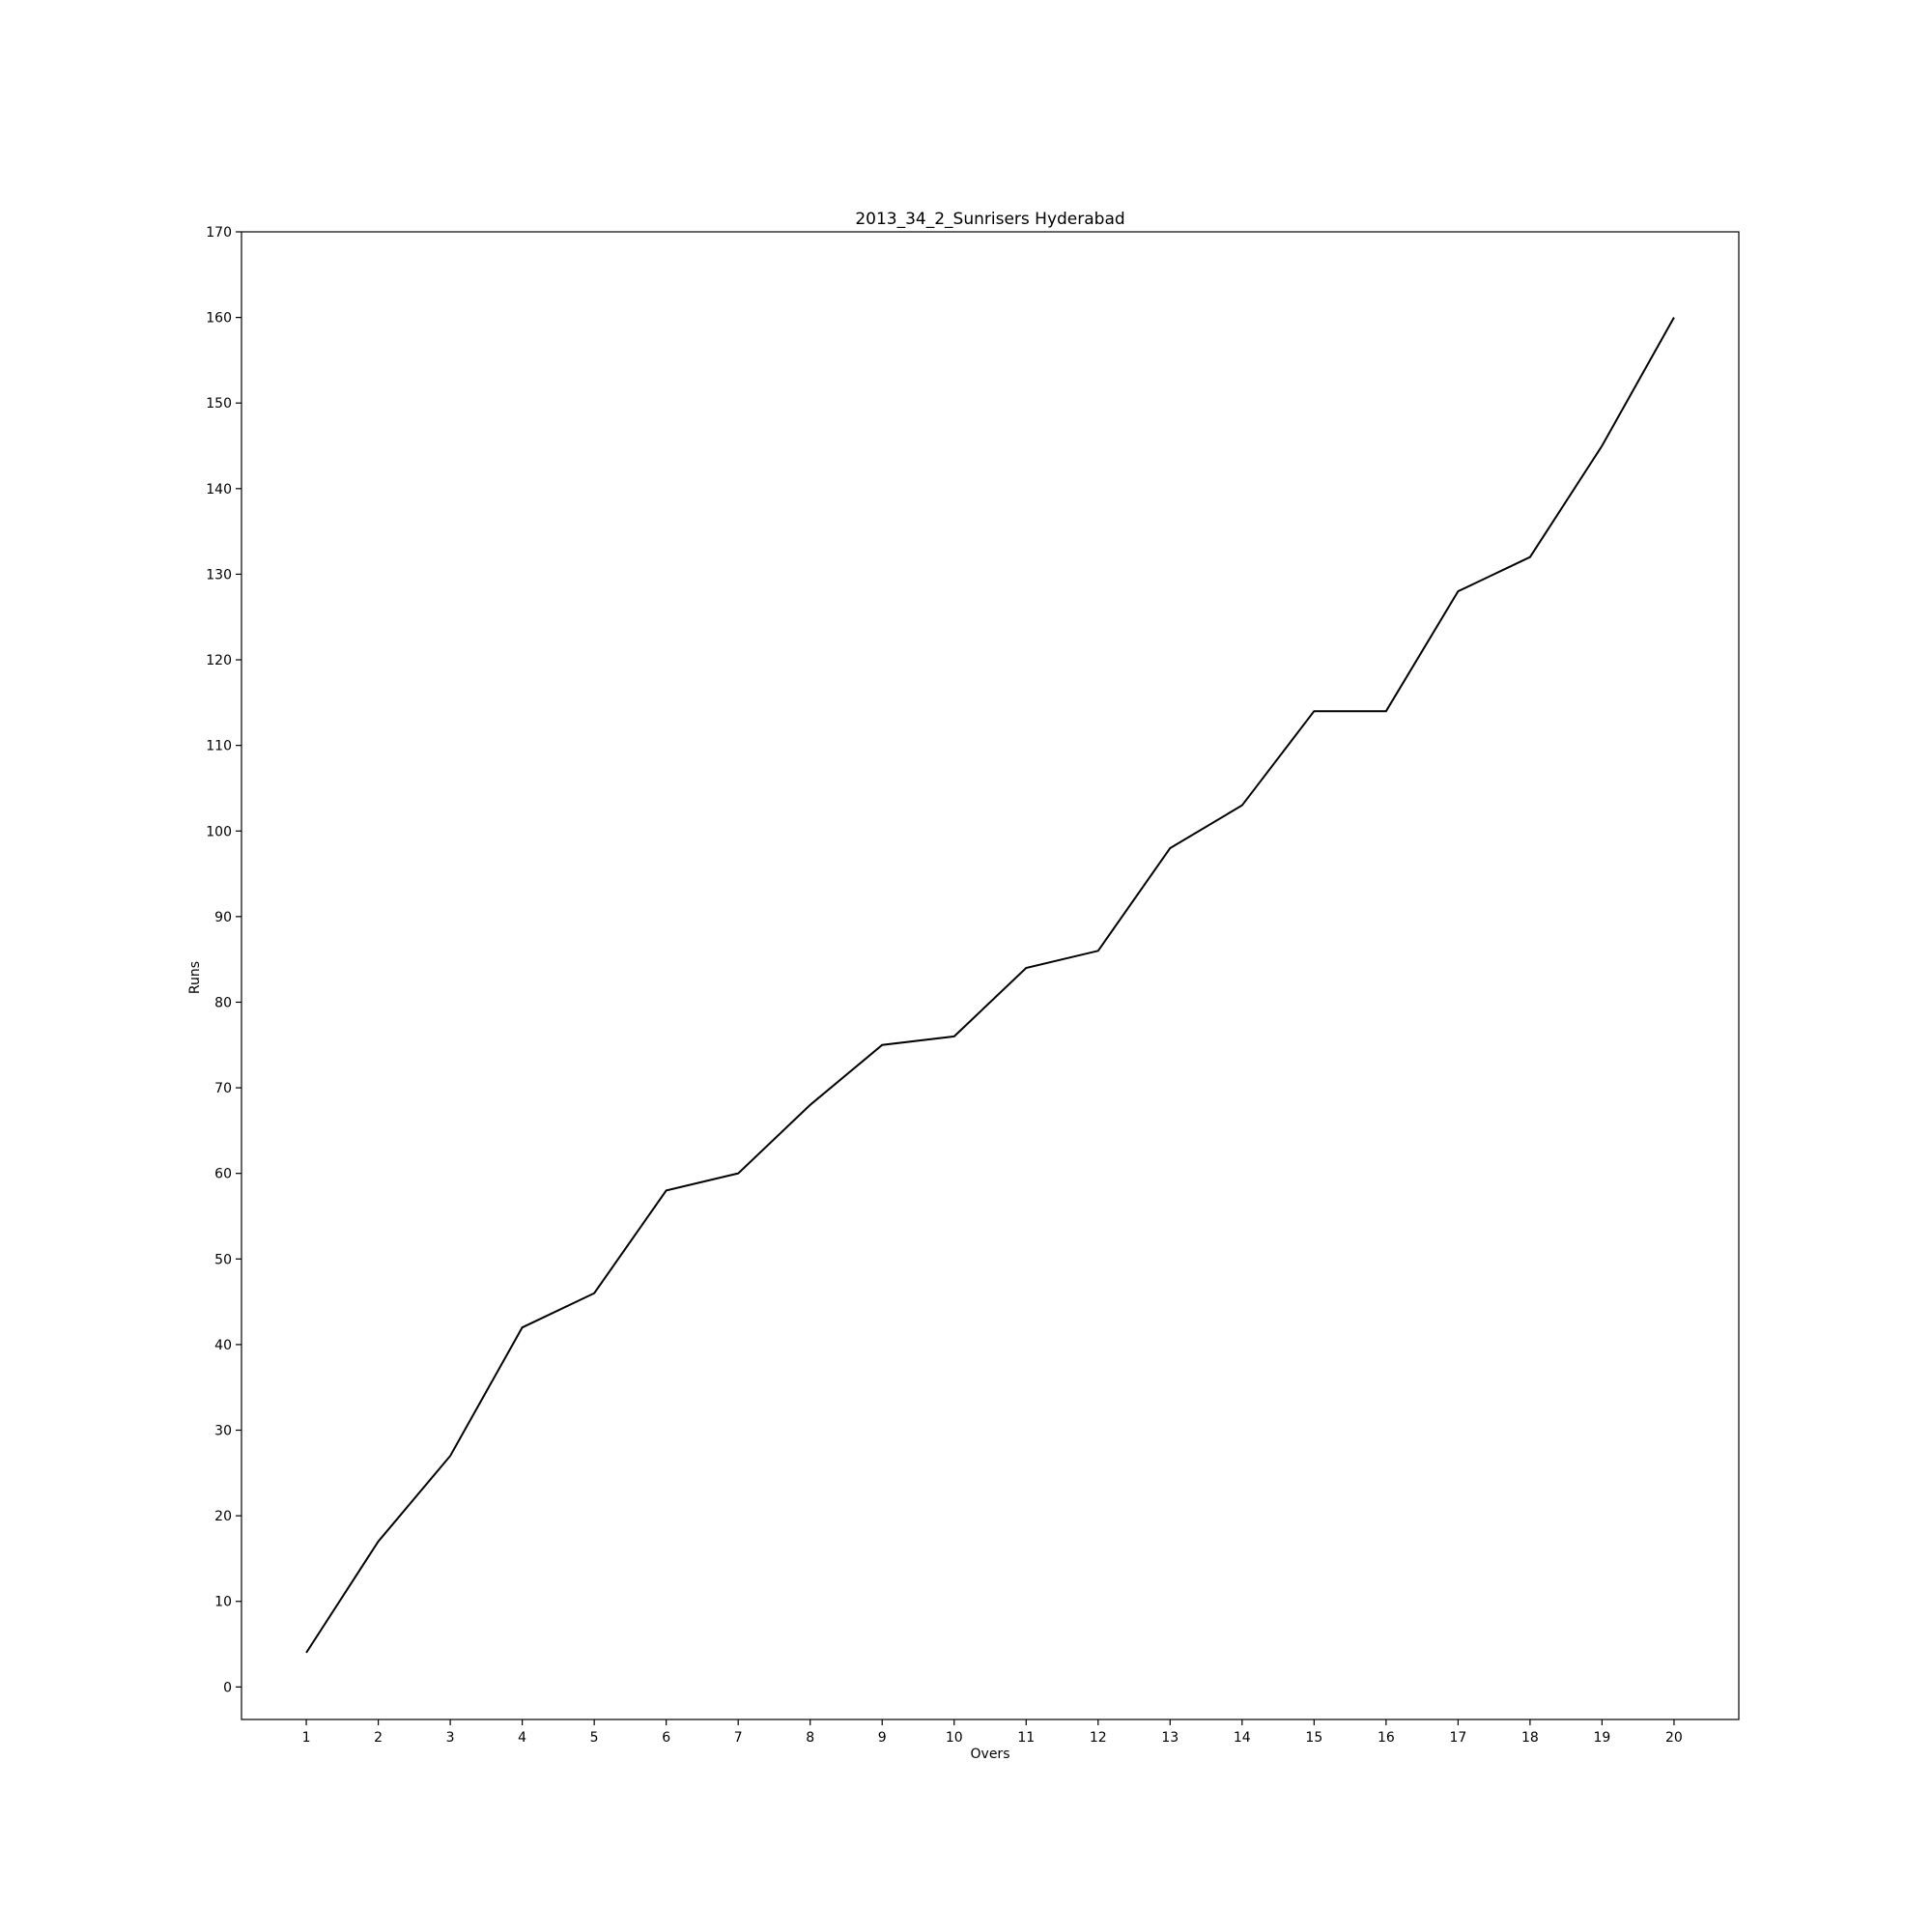 The image size is (1932, 1932). I want to click on x-tick-label: 1, so click(306, 1738).